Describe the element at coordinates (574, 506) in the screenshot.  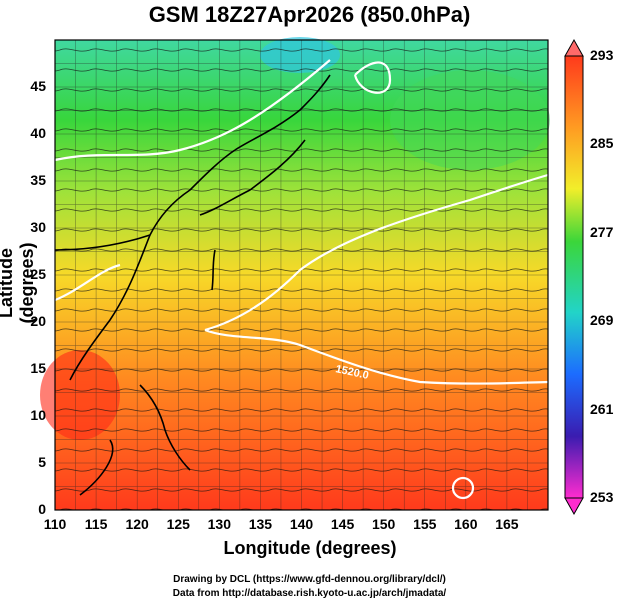
I see `colorbar-lower-arrow` at that location.